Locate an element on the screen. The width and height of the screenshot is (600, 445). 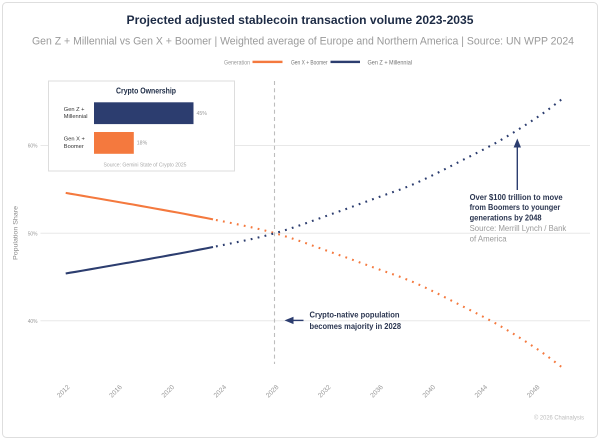
svg-text: Gen Z + Millennial is located at coordinates (390, 62).